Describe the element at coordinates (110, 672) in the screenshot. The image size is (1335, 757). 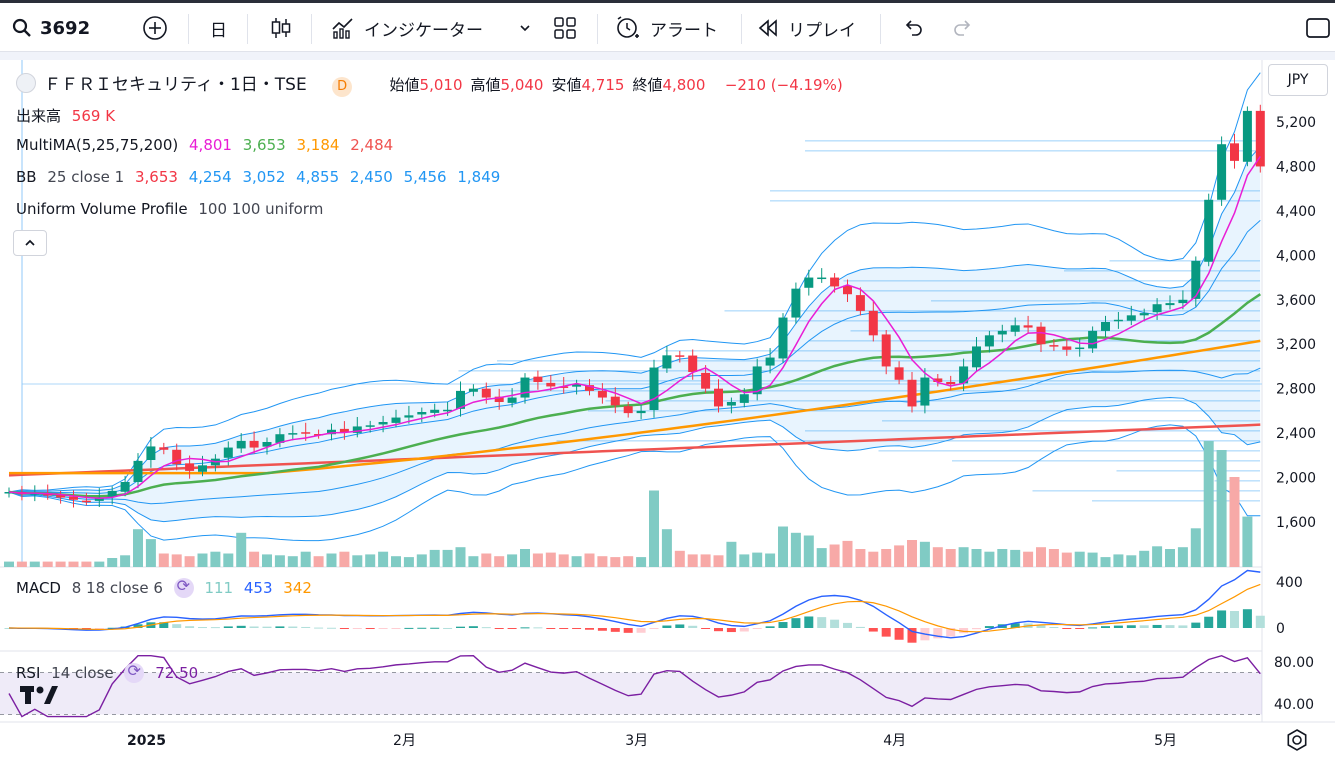
I see `rsi-legend: RSI 14 close 72.50` at that location.